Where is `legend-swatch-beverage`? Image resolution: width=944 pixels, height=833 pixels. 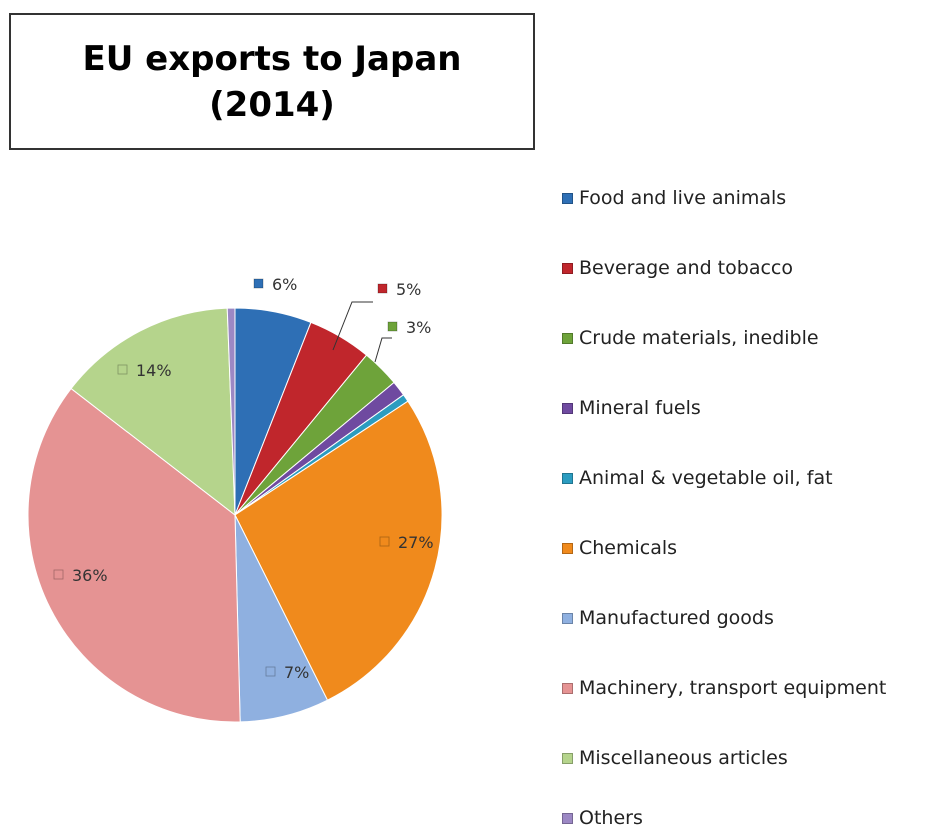 legend-swatch-beverage is located at coordinates (567, 268).